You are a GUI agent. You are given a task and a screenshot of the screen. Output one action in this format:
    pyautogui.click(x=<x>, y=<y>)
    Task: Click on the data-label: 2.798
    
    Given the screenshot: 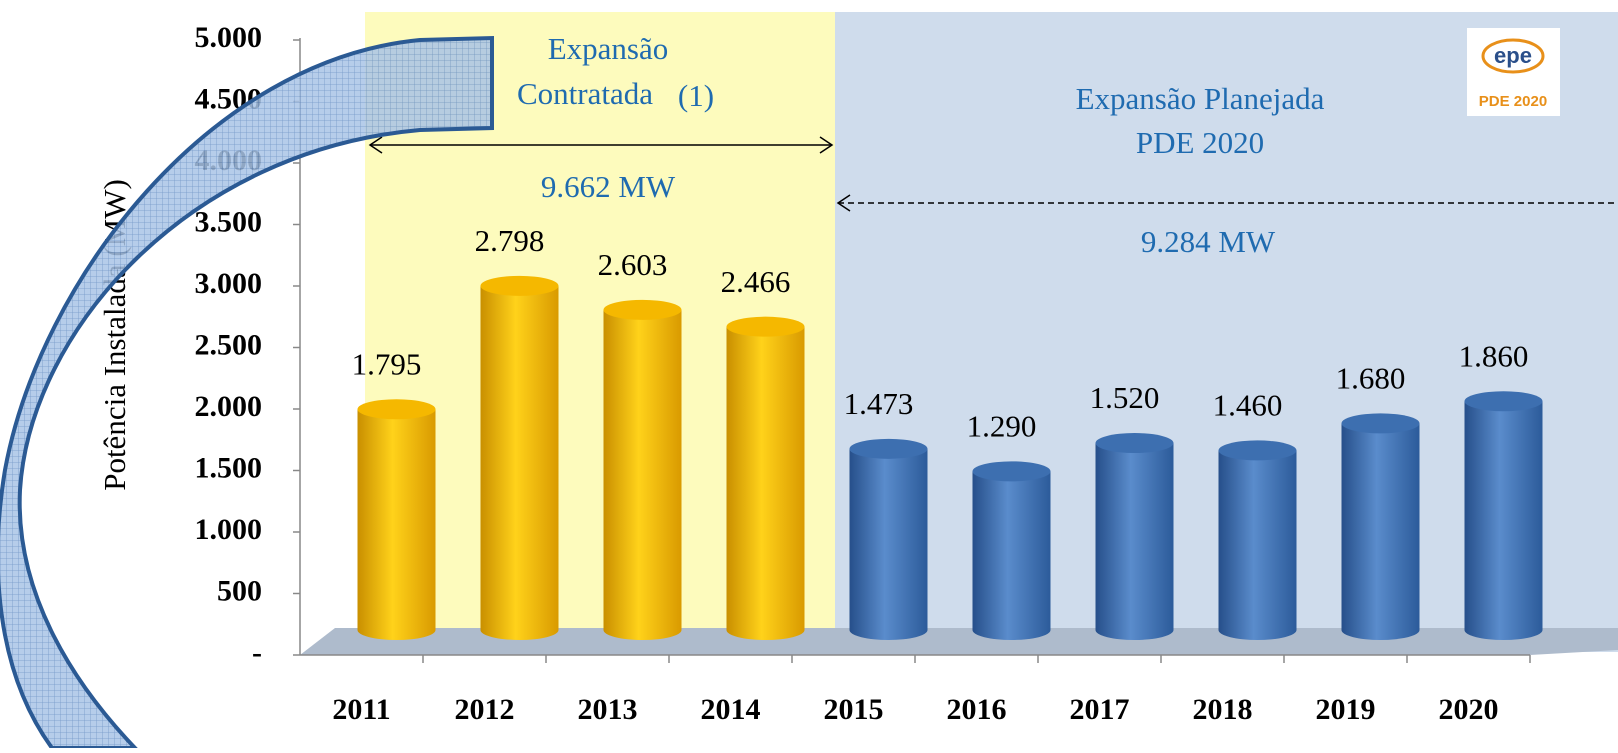 What is the action you would take?
    pyautogui.click(x=510, y=240)
    